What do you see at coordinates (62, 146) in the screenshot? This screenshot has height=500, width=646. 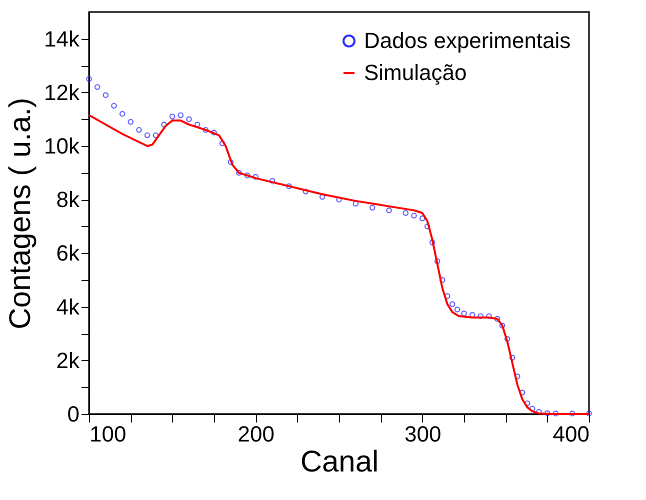 I see `y-tick-label: 10k` at bounding box center [62, 146].